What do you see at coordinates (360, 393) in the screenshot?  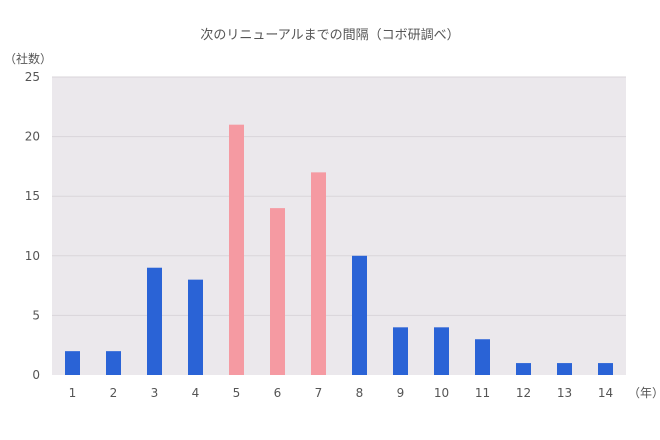 I see `x-tick-label: 8` at bounding box center [360, 393].